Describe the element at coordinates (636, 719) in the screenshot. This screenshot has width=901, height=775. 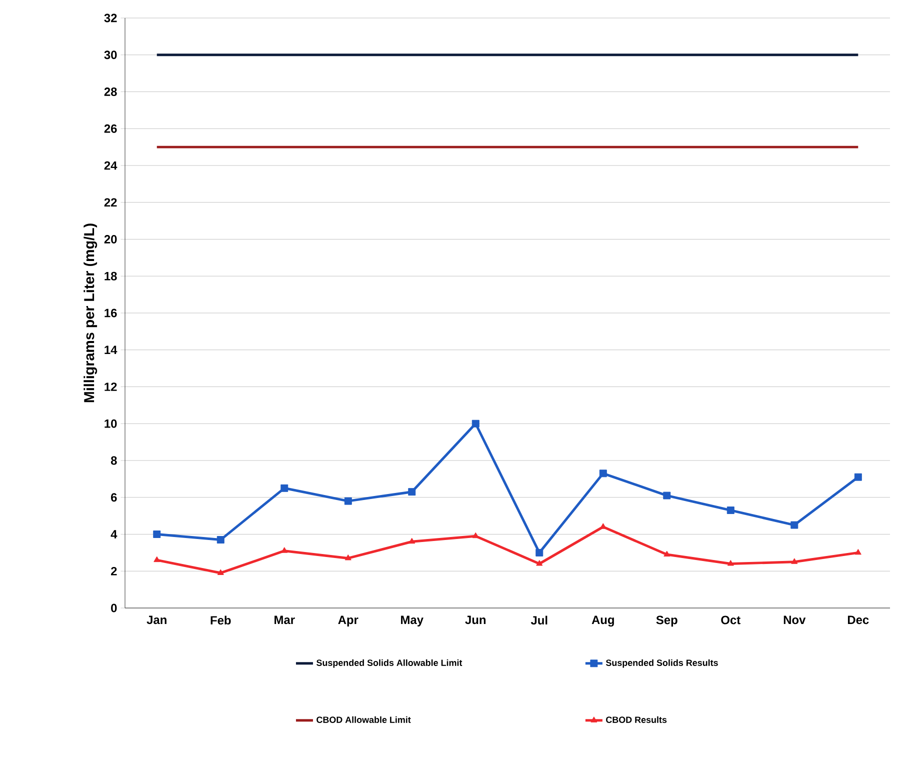
I see `legend-label: CBOD Results` at that location.